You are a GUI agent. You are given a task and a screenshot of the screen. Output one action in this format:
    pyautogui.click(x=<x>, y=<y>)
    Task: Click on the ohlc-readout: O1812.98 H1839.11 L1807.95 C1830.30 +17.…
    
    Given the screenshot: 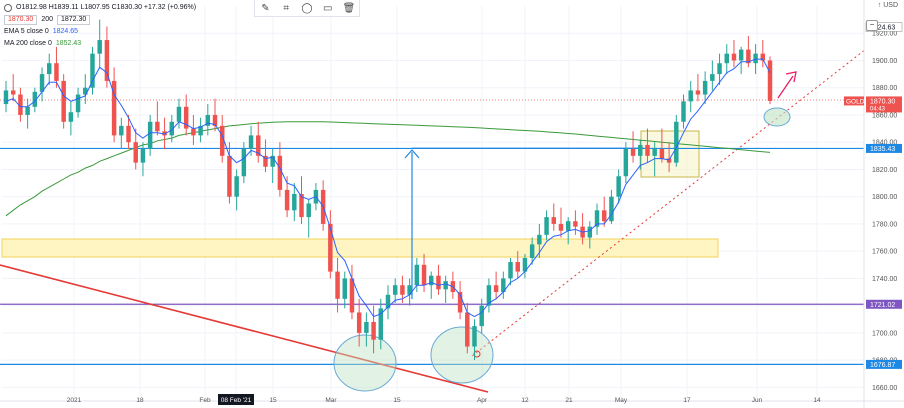 What is the action you would take?
    pyautogui.click(x=106, y=7)
    